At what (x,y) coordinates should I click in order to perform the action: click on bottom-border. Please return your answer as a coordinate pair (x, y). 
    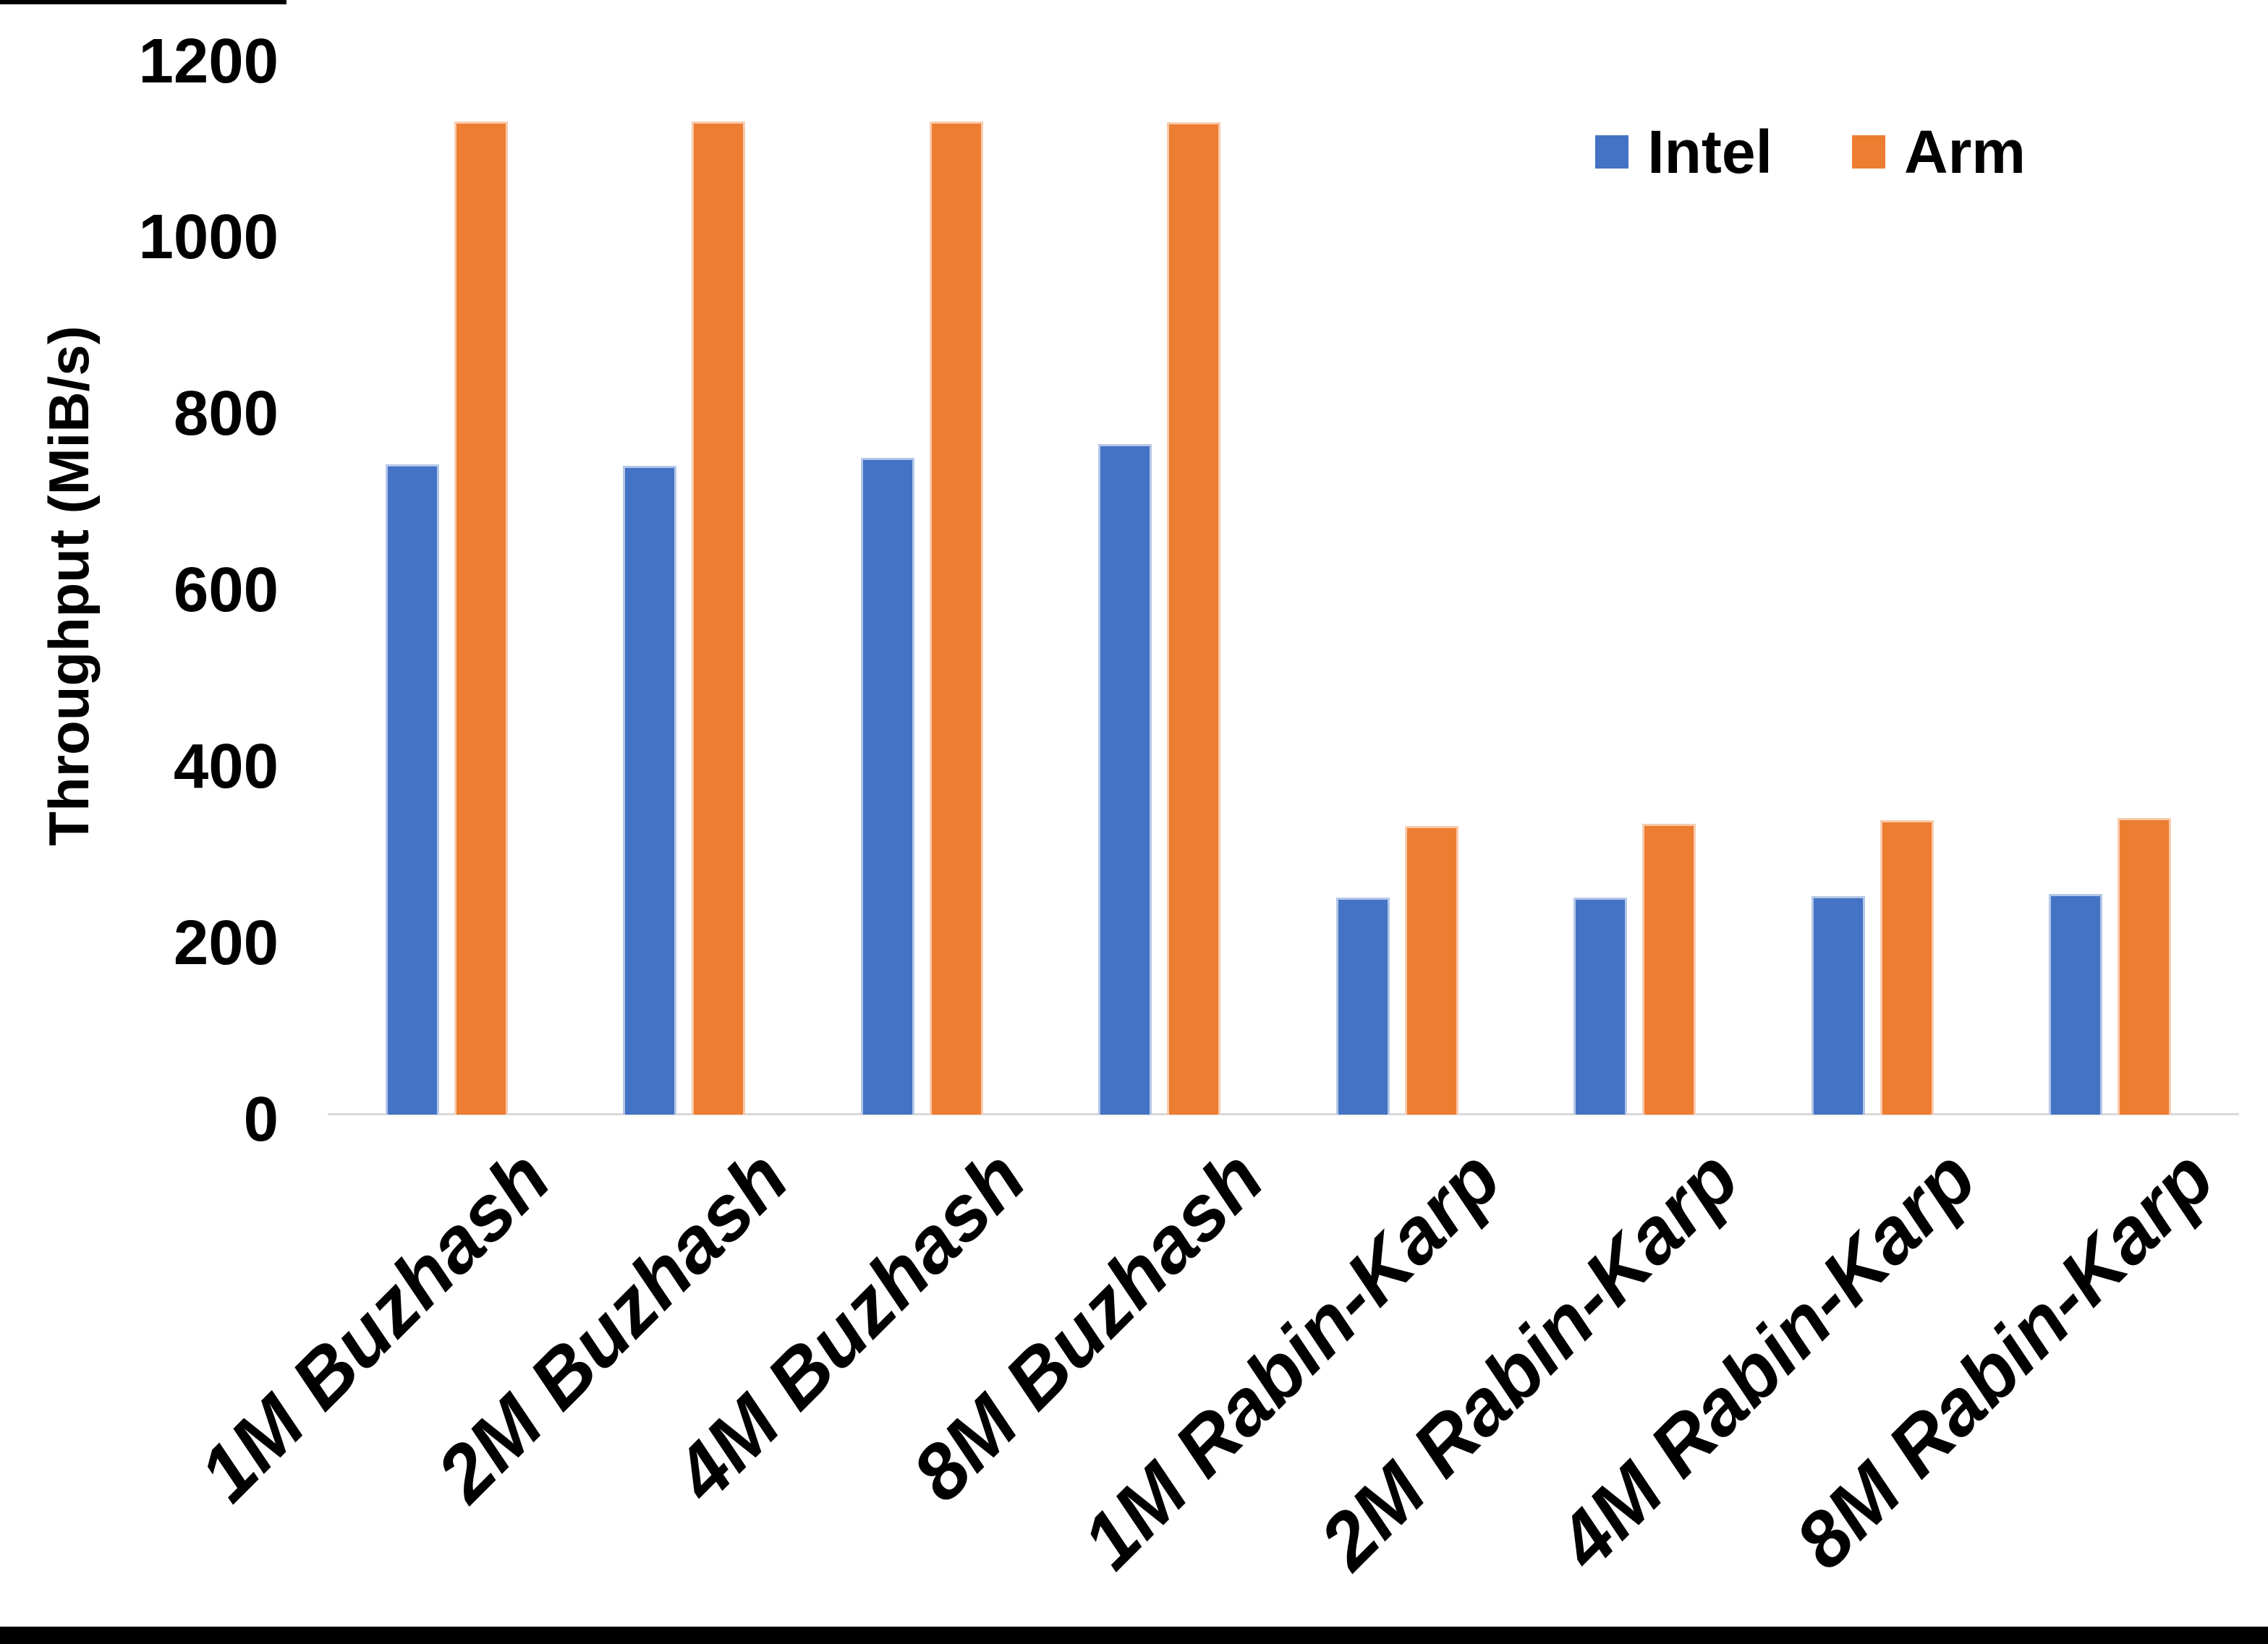
    Looking at the image, I should click on (1134, 1635).